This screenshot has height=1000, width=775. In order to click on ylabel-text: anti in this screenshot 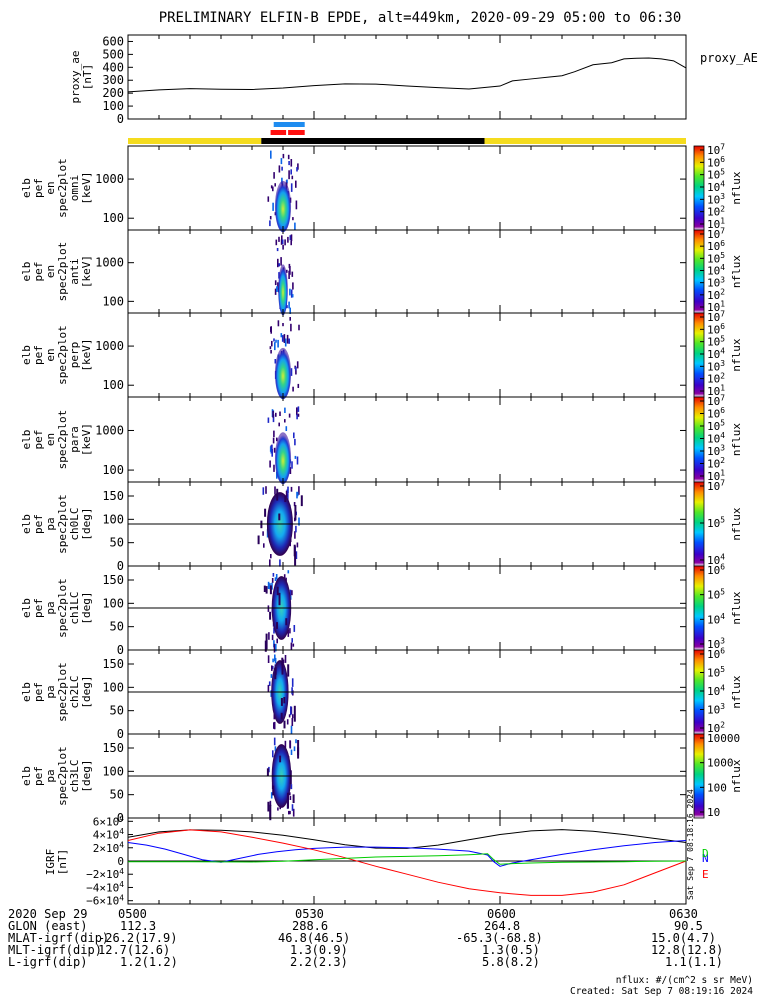, I will do `click(74, 271)`.